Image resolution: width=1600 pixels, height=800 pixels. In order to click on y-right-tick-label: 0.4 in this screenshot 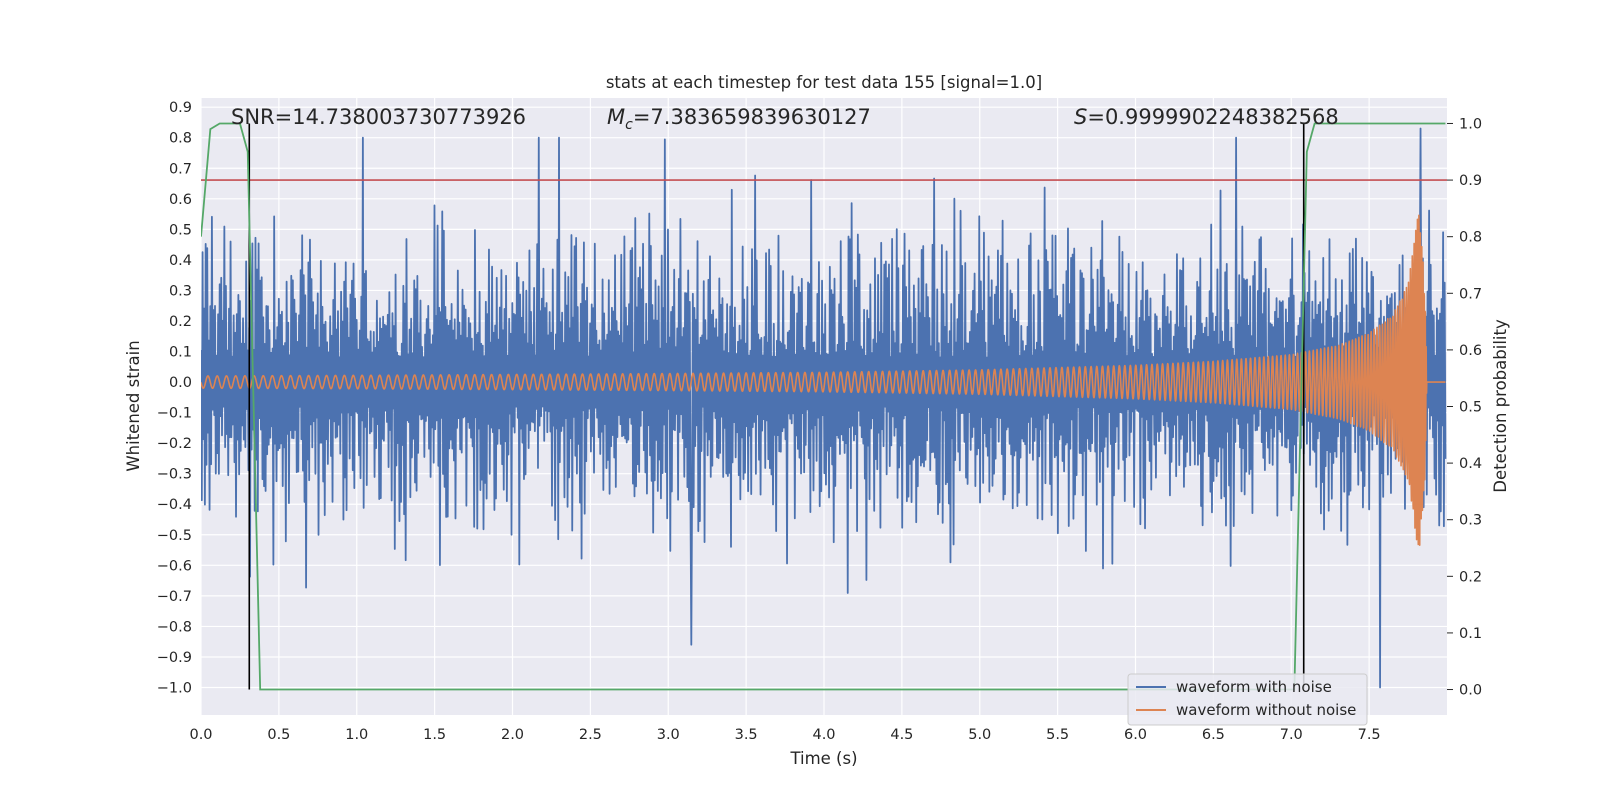, I will do `click(1470, 464)`.